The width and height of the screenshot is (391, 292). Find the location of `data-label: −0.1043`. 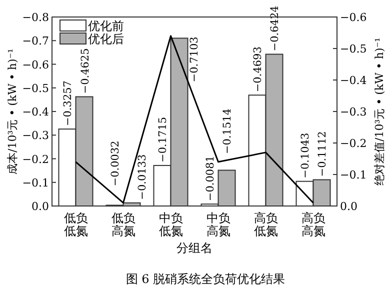

data-label: −0.1043 is located at coordinates (306, 155).